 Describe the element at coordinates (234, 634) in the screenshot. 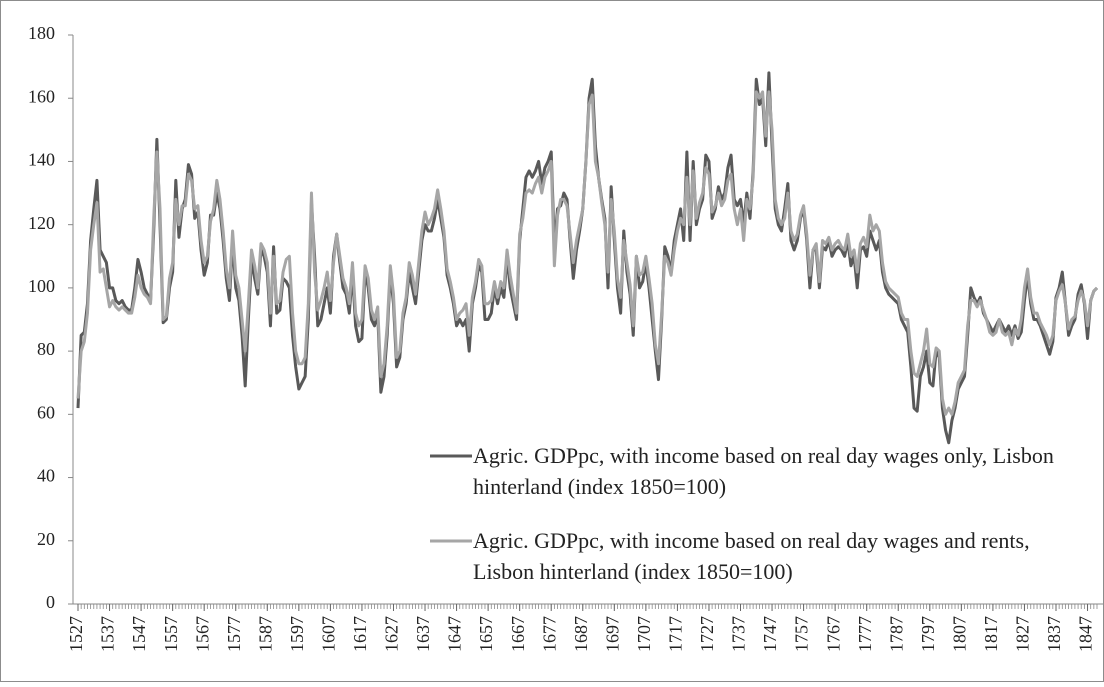

I see `x-tick-label: 1577` at that location.